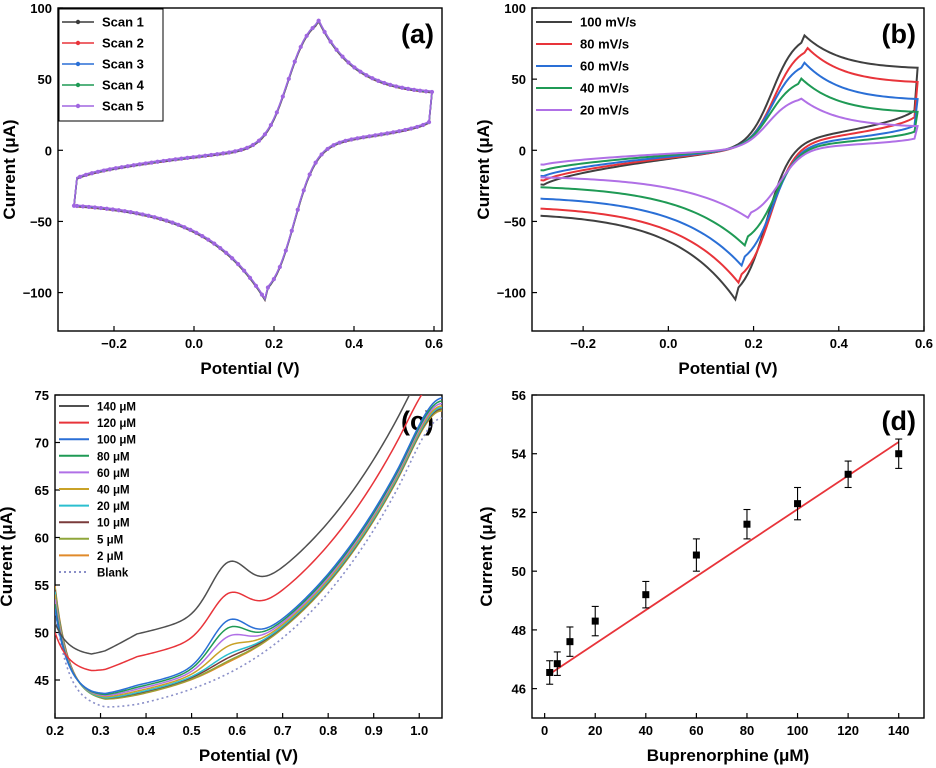 The image size is (936, 768). What do you see at coordinates (747, 730) in the screenshot?
I see `x-tick-label: 80` at bounding box center [747, 730].